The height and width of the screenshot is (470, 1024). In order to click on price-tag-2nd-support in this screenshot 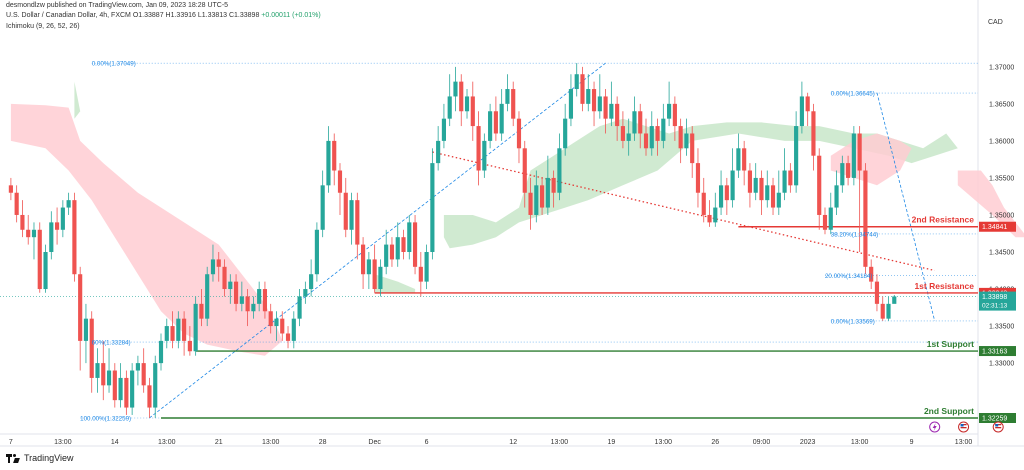, I will do `click(997, 418)`.